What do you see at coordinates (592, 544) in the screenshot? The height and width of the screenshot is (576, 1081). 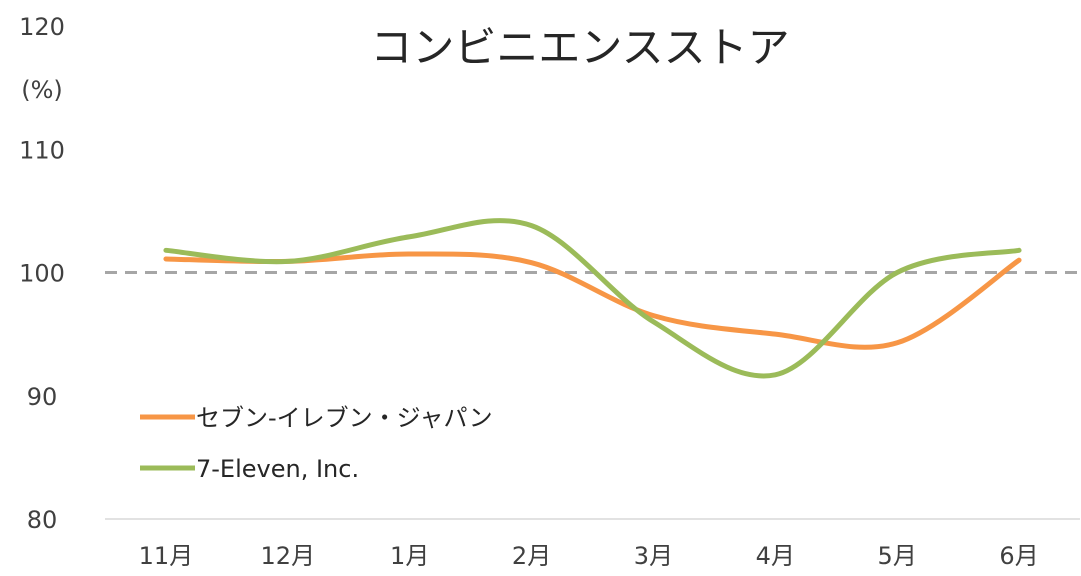 I see `x-axis: 11月 12月 1月 2月 3月 4月 5月 6月` at bounding box center [592, 544].